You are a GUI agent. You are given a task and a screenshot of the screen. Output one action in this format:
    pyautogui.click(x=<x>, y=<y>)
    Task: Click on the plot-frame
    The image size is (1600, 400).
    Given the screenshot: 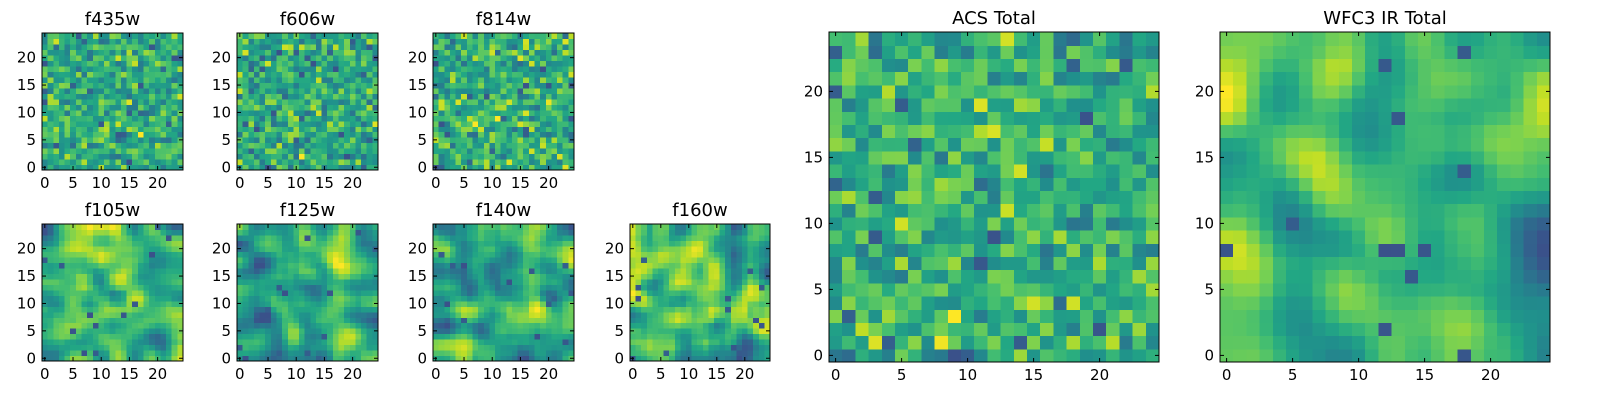 What is the action you would take?
    pyautogui.click(x=503, y=101)
    